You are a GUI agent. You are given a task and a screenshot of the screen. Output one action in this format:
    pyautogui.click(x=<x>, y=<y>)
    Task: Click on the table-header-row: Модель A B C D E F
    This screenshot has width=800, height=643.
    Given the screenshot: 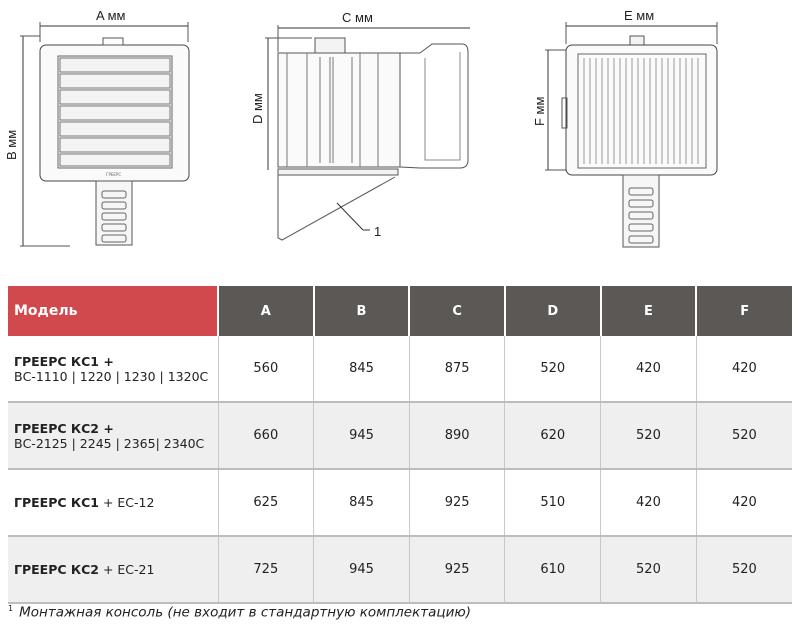 What is the action you would take?
    pyautogui.click(x=400, y=311)
    